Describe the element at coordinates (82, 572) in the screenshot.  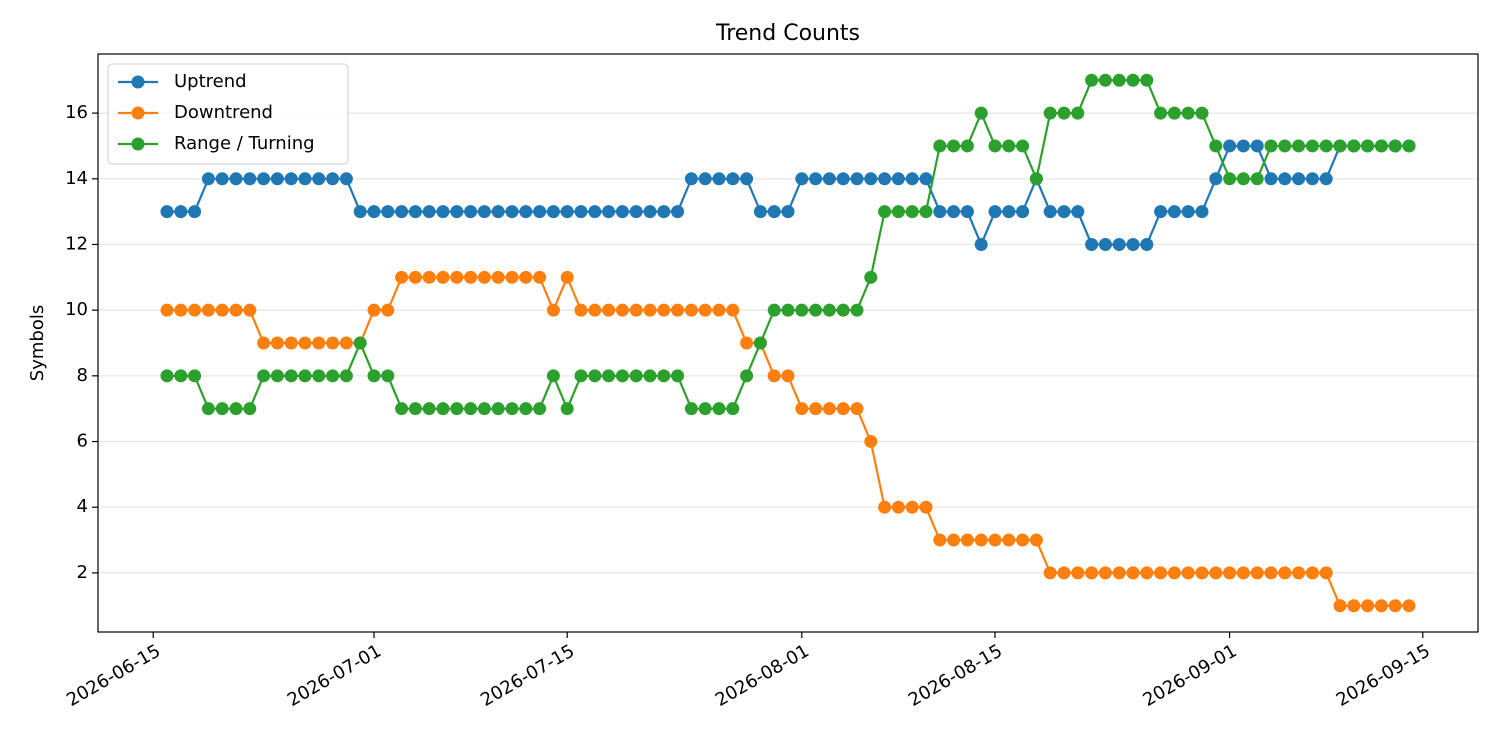
I see `y-tick-label: 2` at that location.